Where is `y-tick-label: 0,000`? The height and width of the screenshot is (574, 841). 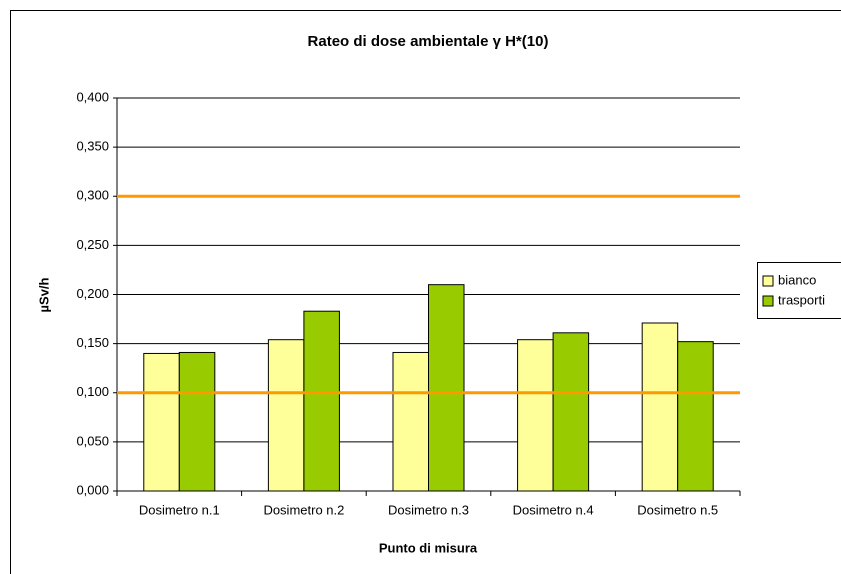 y-tick-label: 0,000 is located at coordinates (92, 489).